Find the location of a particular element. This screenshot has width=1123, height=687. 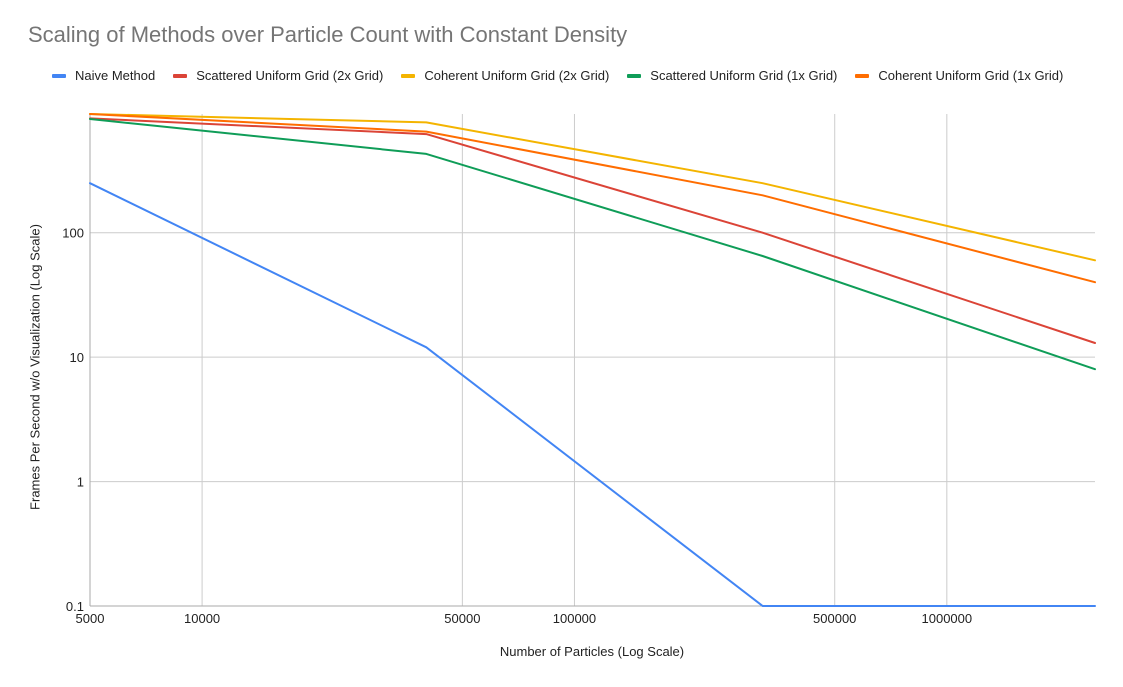

legend-item-scattered-1x: Scattered Uniform Grid (1x Grid) is located at coordinates (732, 75).